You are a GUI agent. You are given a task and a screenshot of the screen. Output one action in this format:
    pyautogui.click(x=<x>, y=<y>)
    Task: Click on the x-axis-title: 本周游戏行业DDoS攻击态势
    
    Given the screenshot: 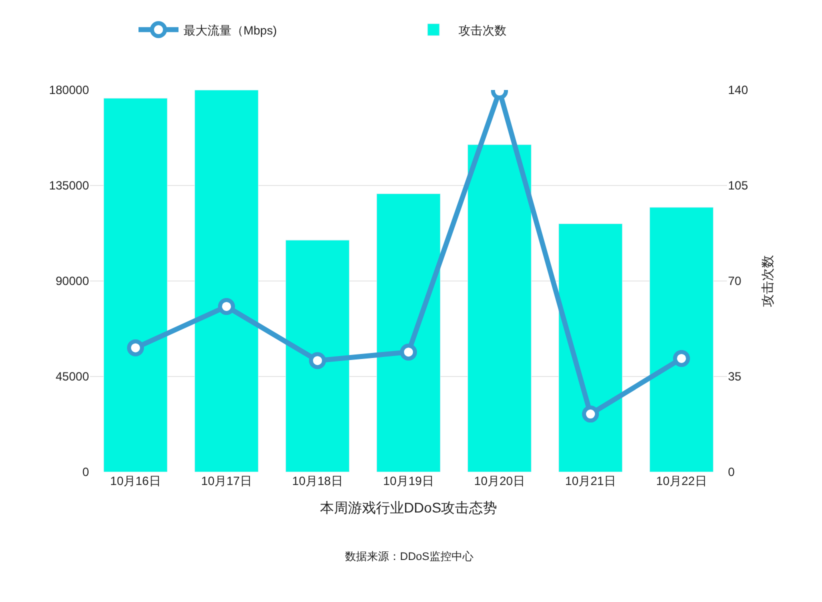 What is the action you would take?
    pyautogui.click(x=409, y=507)
    